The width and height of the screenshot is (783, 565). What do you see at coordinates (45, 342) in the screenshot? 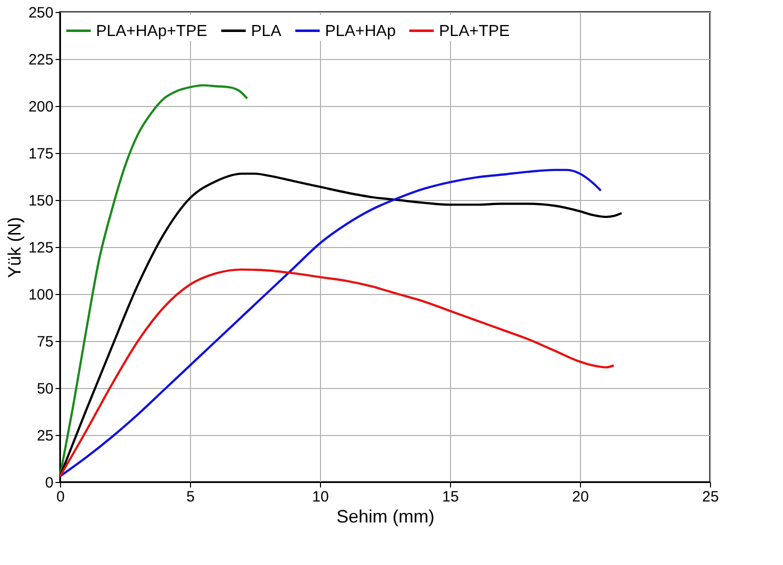
I see `y-tick-label: 75` at bounding box center [45, 342].